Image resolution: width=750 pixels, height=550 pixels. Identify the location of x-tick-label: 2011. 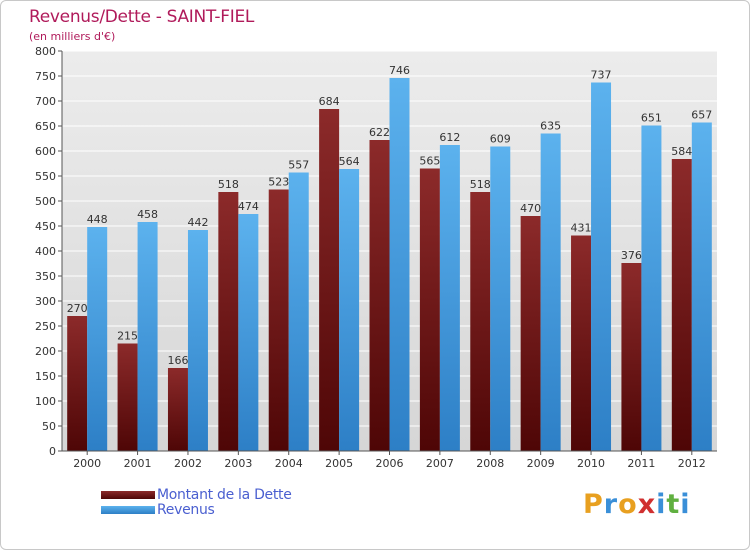
(641, 463).